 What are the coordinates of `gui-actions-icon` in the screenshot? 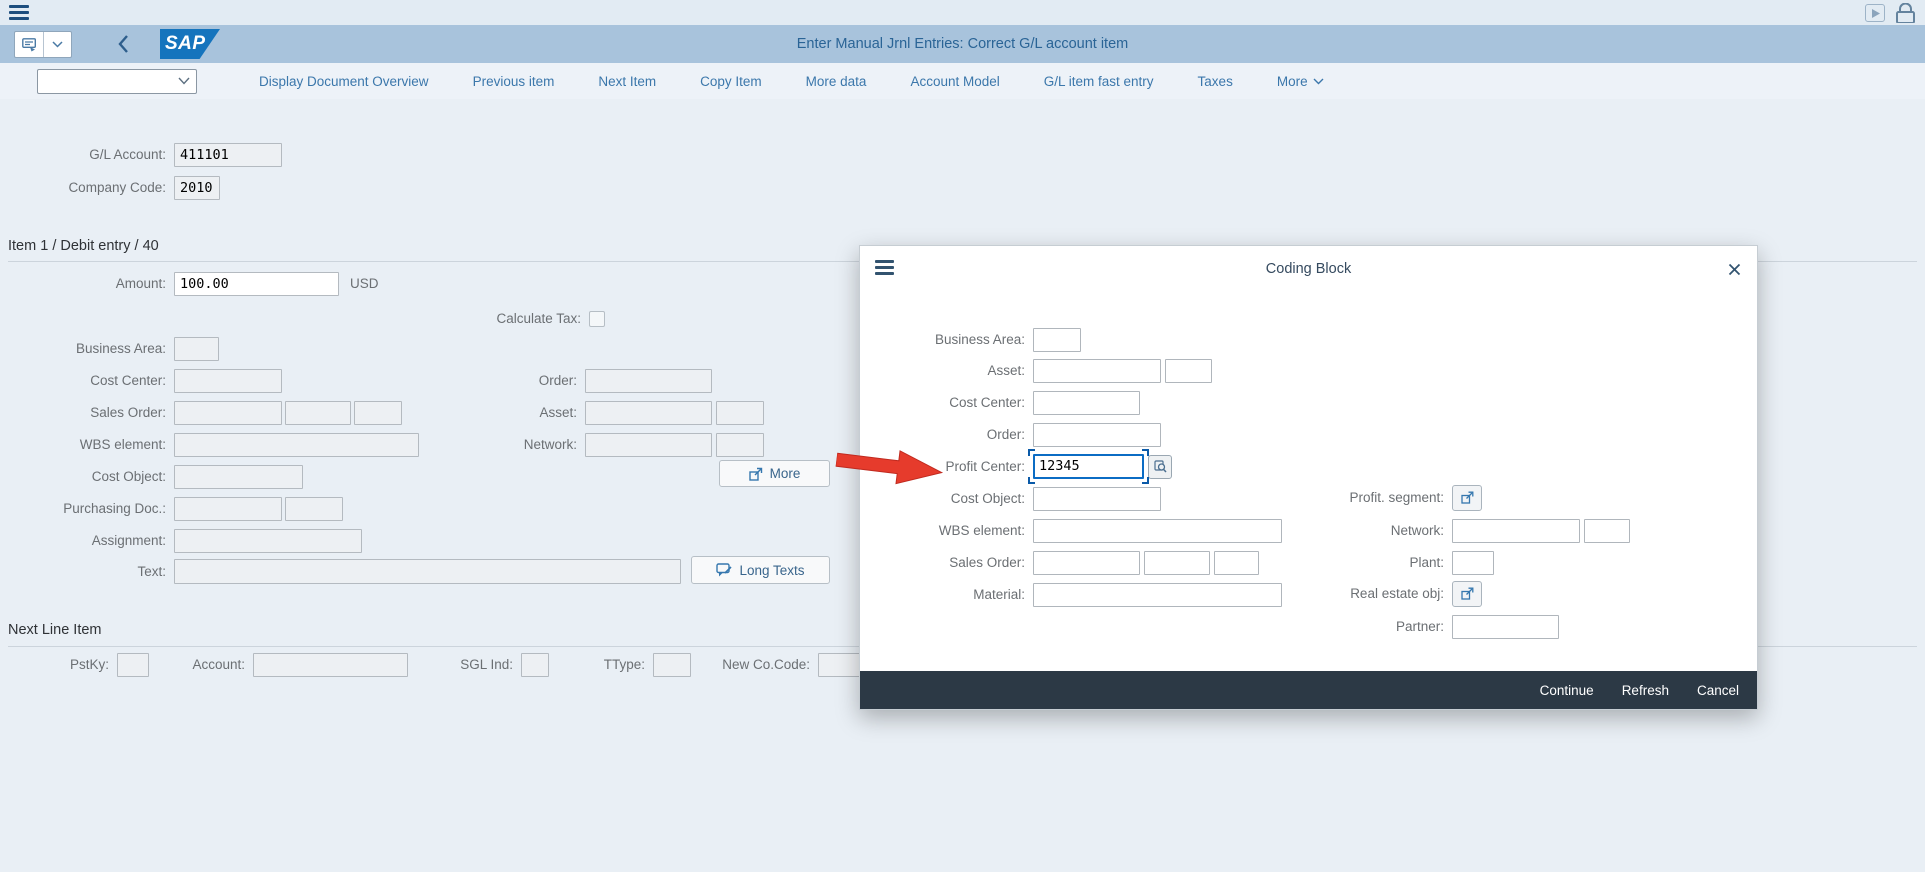 It's located at (29, 44).